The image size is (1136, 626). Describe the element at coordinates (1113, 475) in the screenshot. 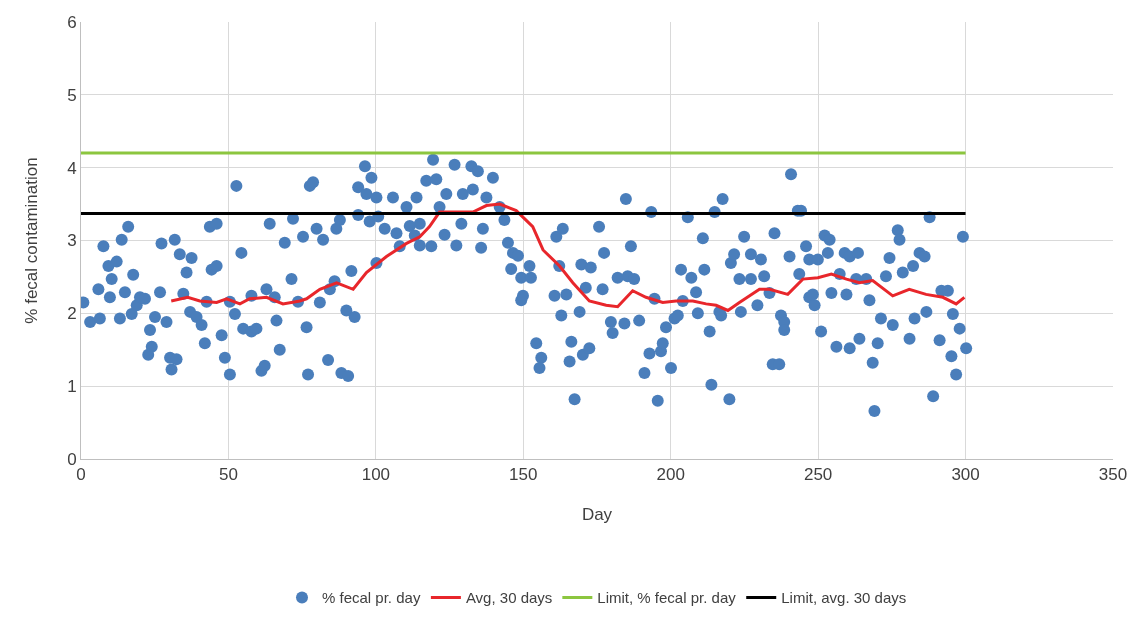

I see `x-tick-label: 350` at that location.